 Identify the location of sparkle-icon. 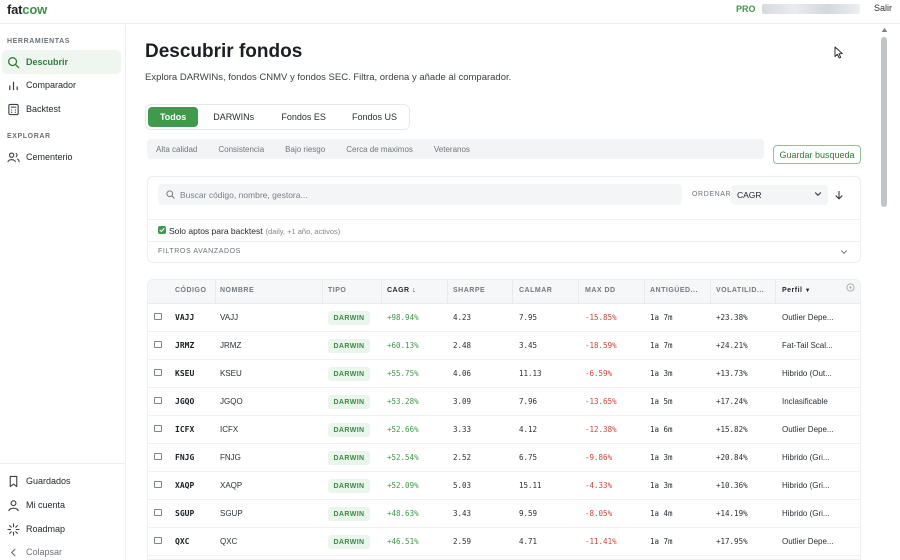
(13, 529).